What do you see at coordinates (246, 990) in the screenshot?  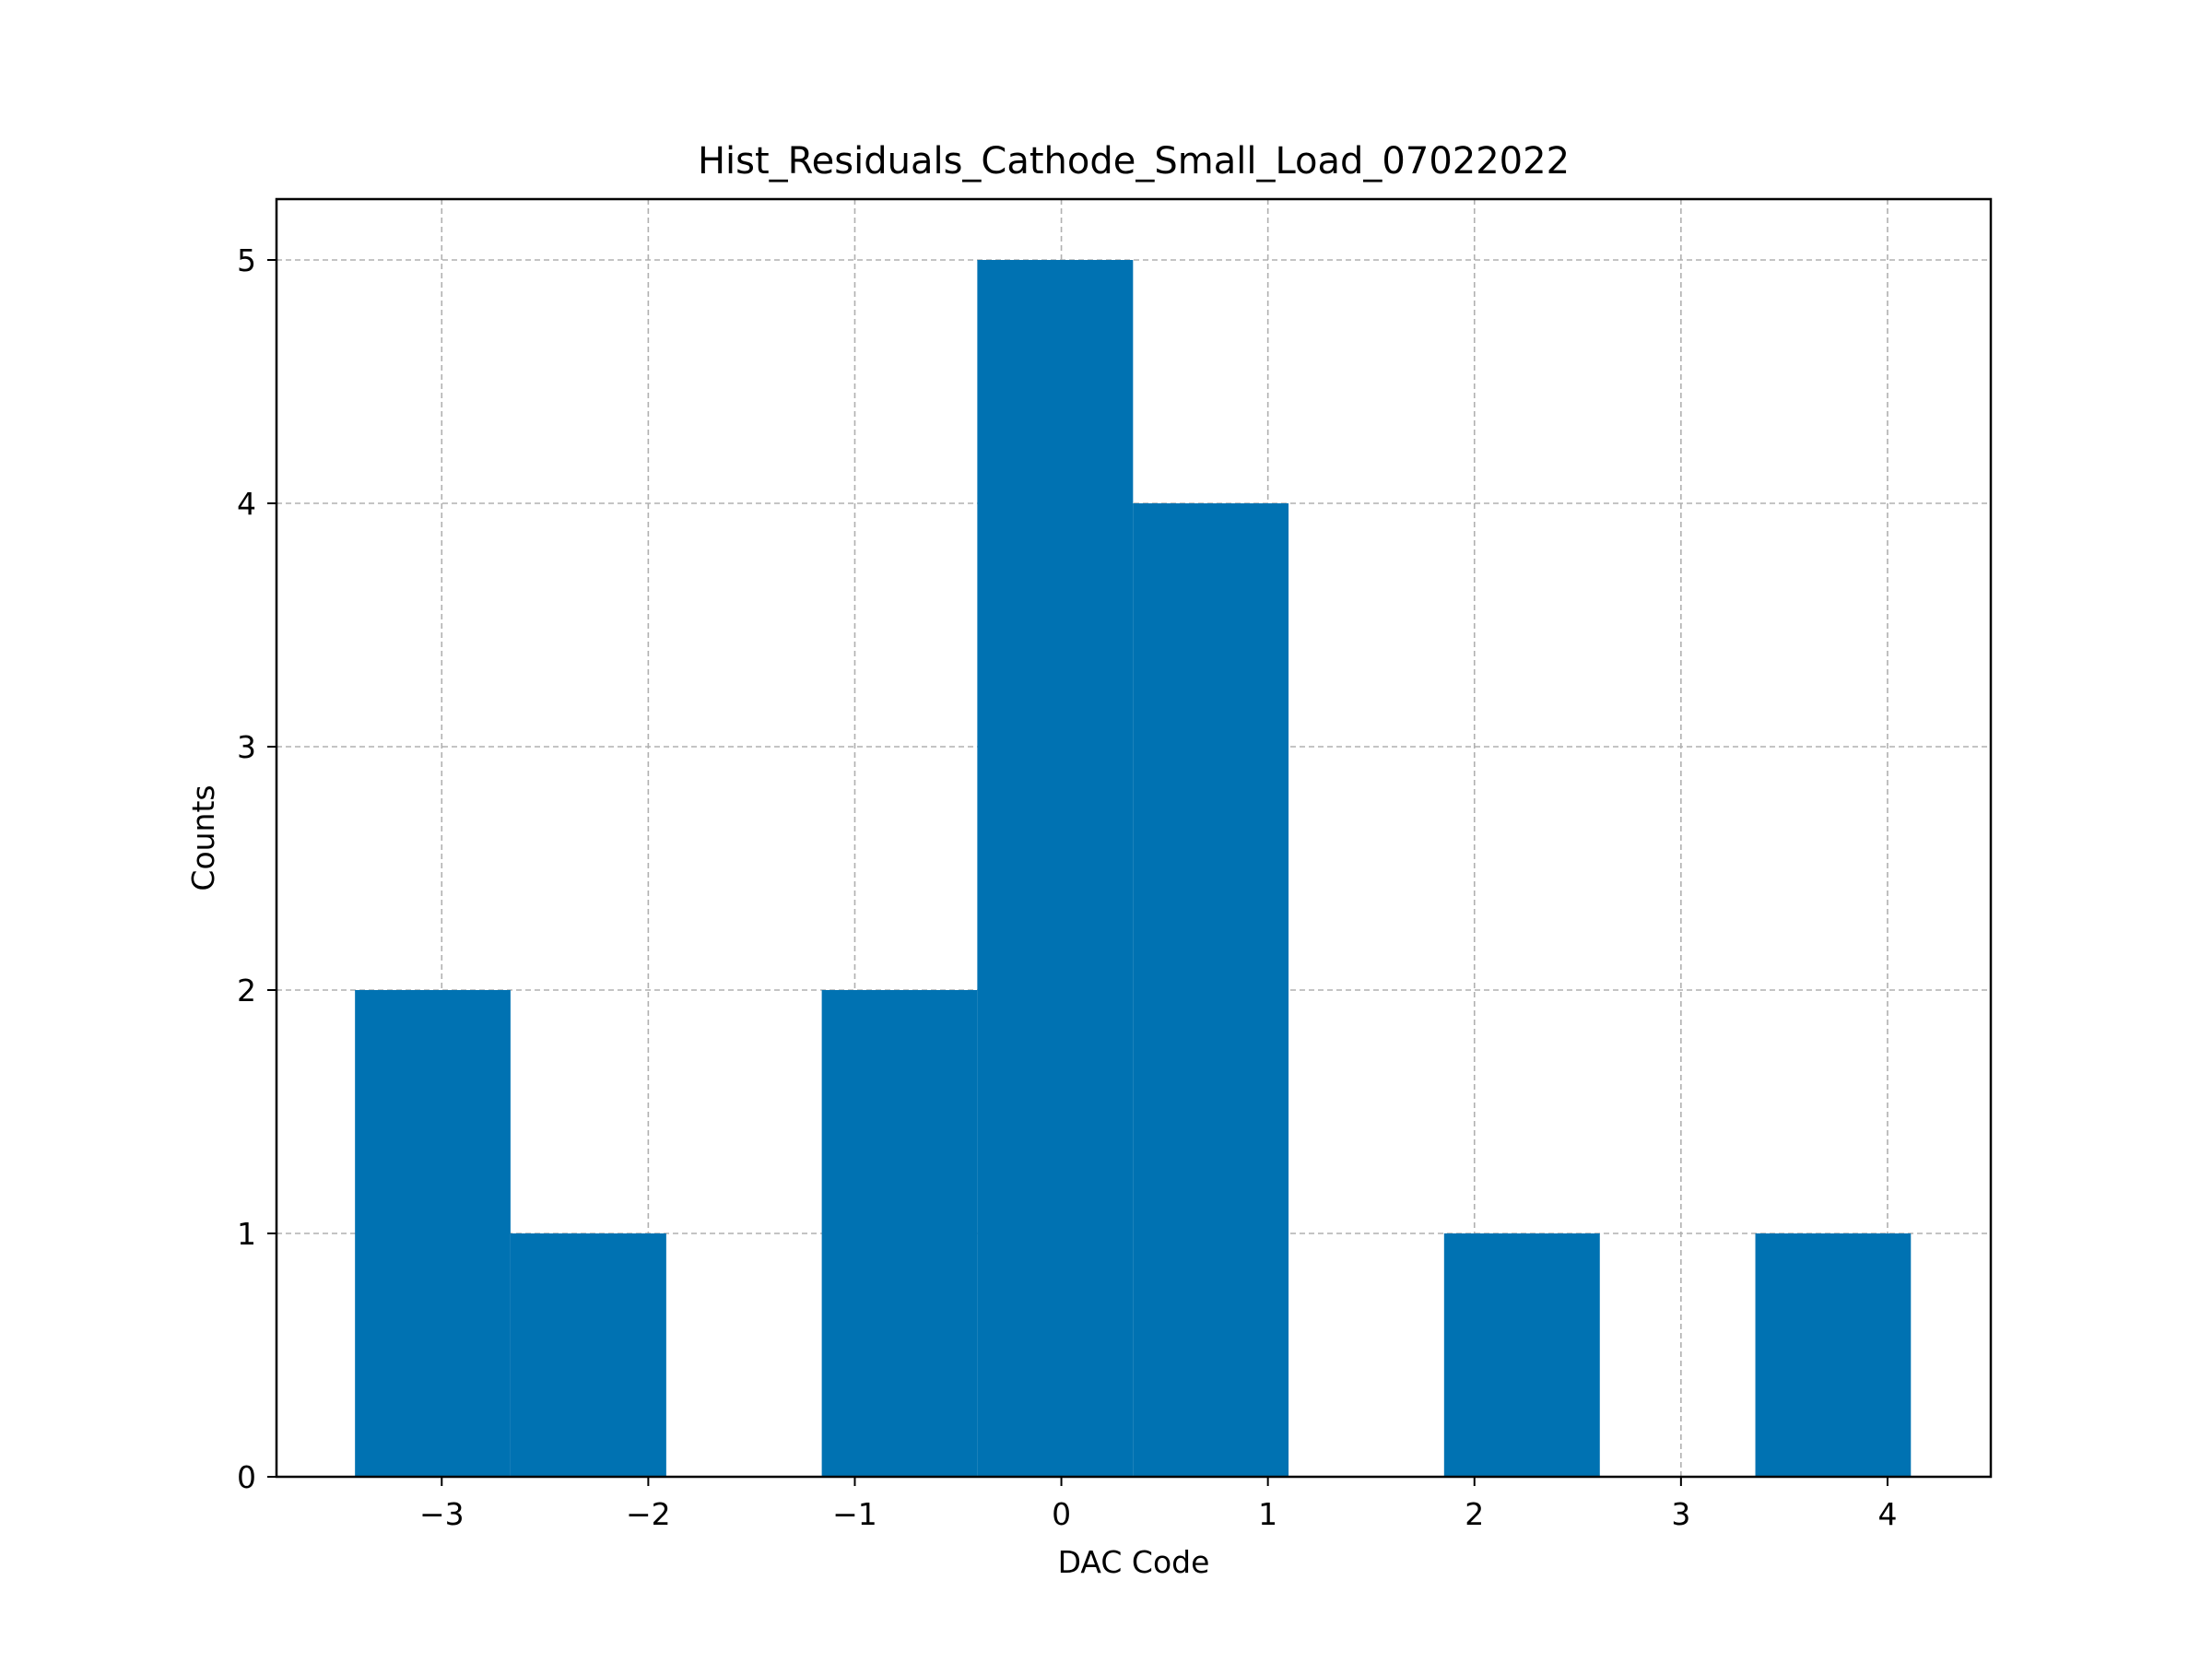 I see `y-tick-label: 2` at bounding box center [246, 990].